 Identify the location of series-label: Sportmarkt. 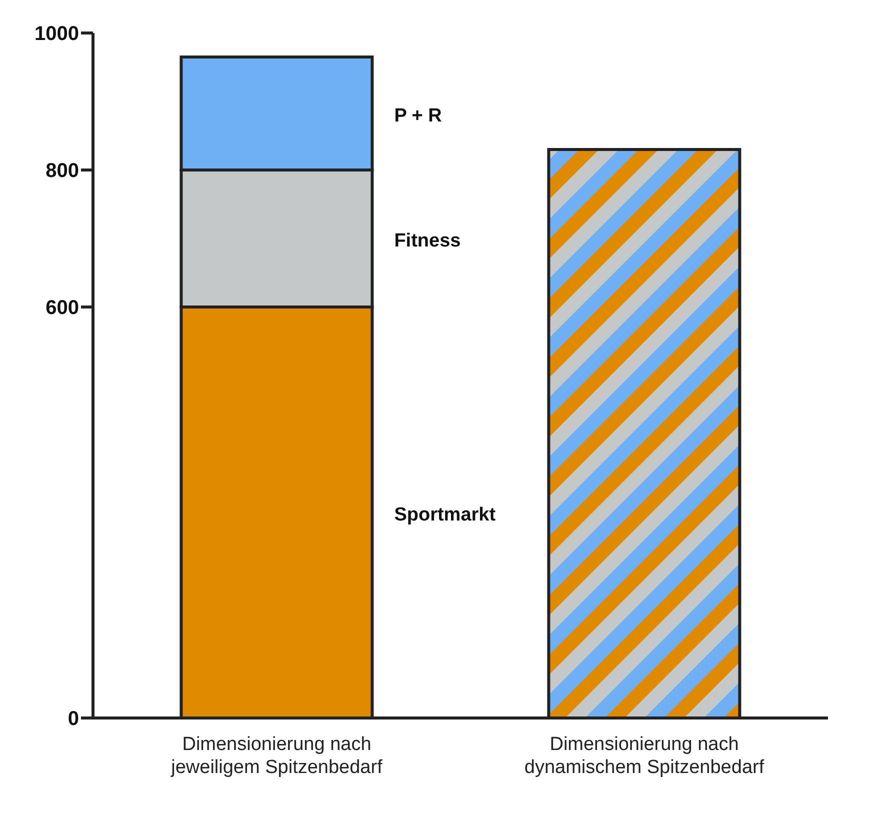
(445, 515).